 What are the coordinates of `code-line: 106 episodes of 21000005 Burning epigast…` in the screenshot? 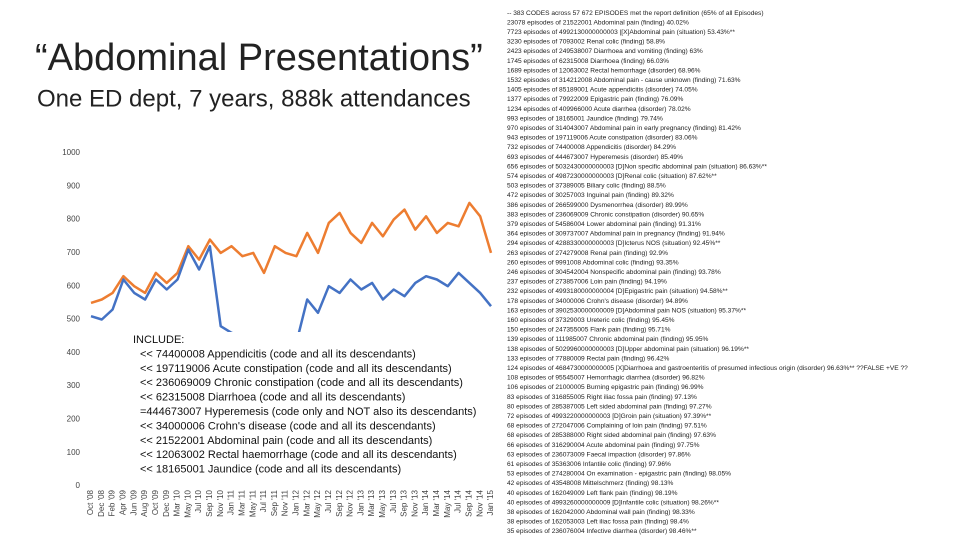 It's located at (605, 387).